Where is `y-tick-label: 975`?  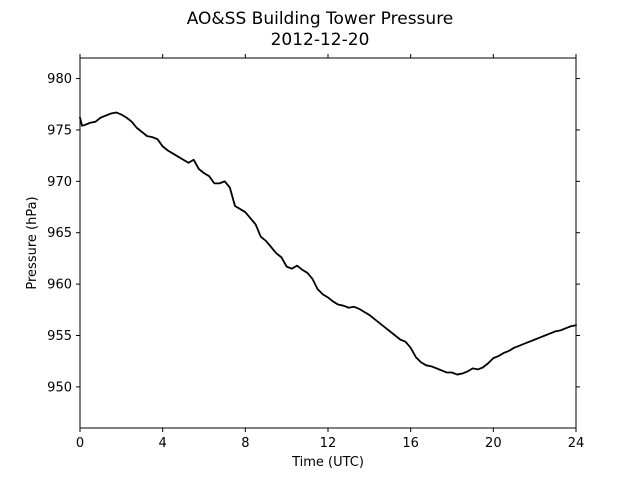
y-tick-label: 975 is located at coordinates (59, 130).